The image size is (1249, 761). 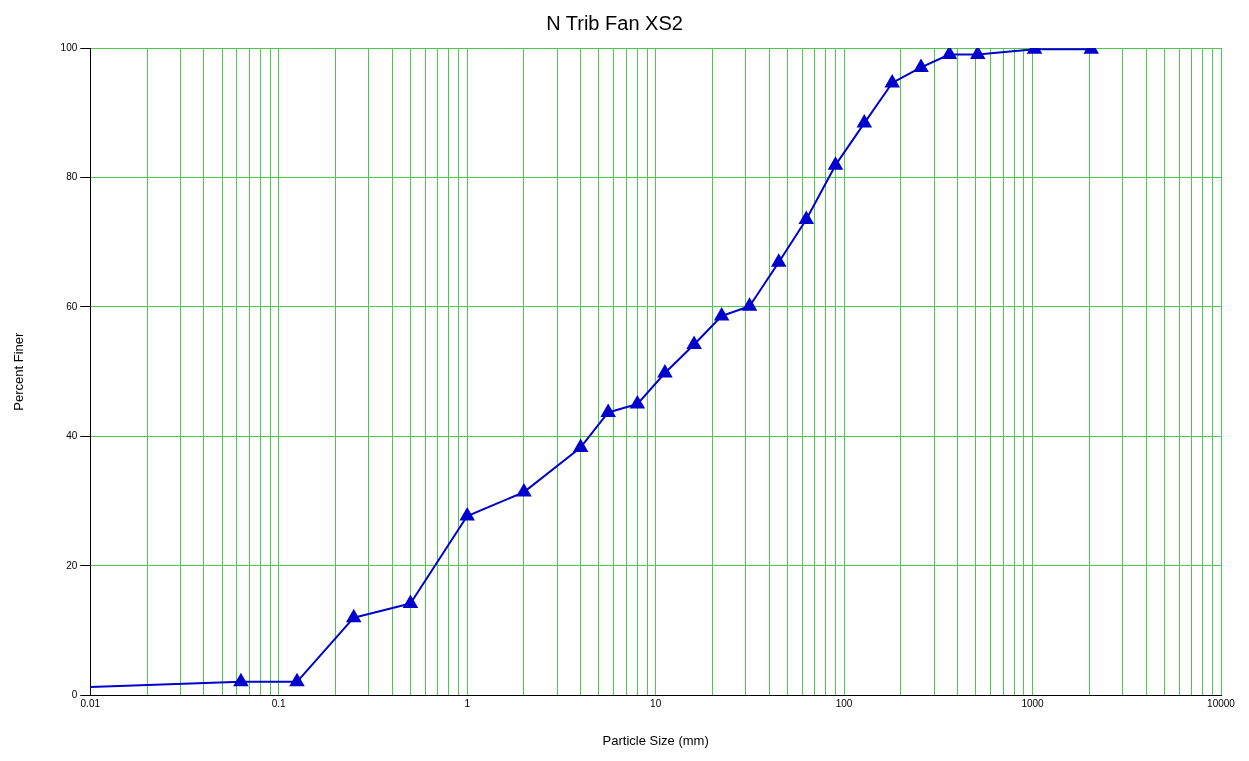 What do you see at coordinates (1221, 704) in the screenshot?
I see `x-tick-label: 10000` at bounding box center [1221, 704].